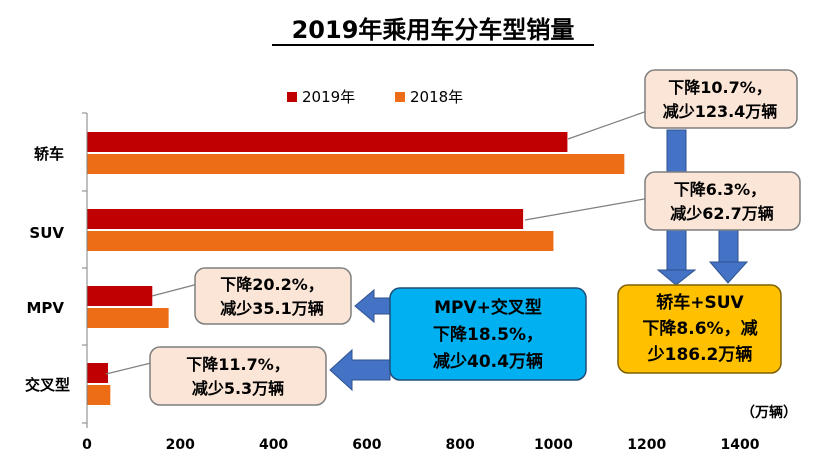 This screenshot has height=470, width=840. Describe the element at coordinates (553, 445) in the screenshot. I see `x-tick-label-1000: 1000` at that location.